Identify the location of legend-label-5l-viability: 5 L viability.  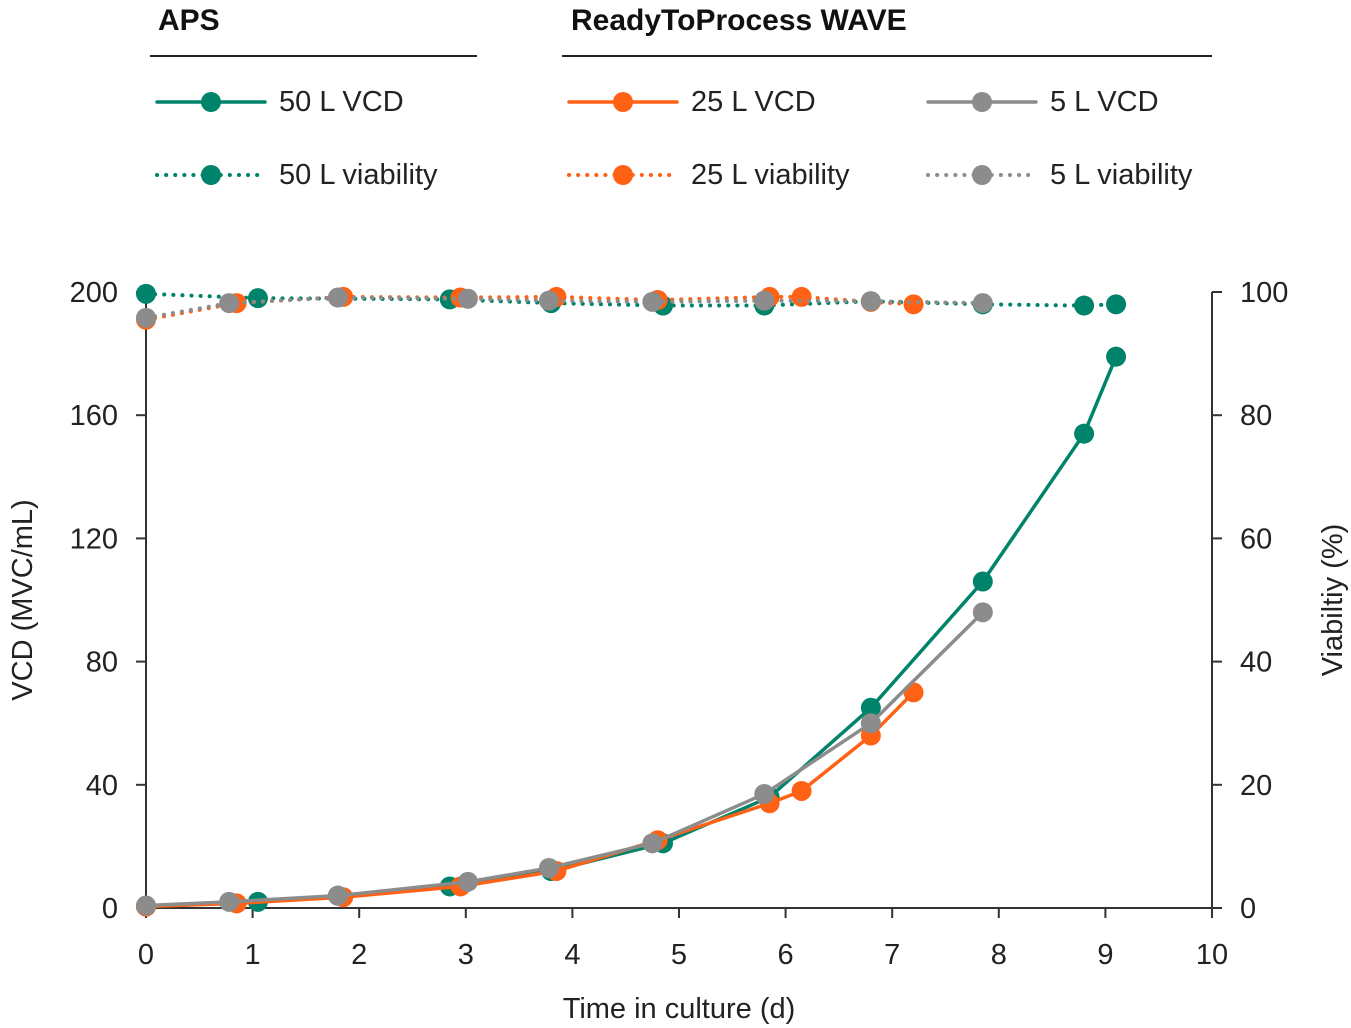
(1121, 174).